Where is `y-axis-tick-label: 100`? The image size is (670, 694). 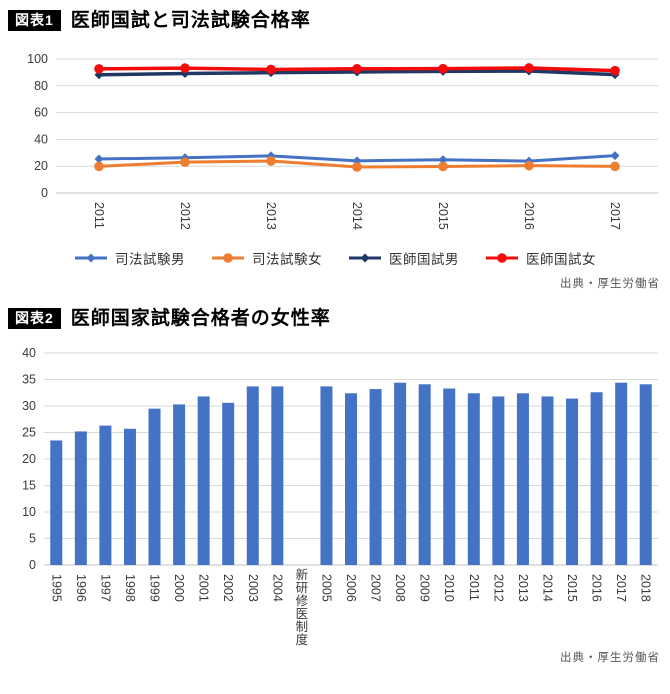 y-axis-tick-label: 100 is located at coordinates (37, 59).